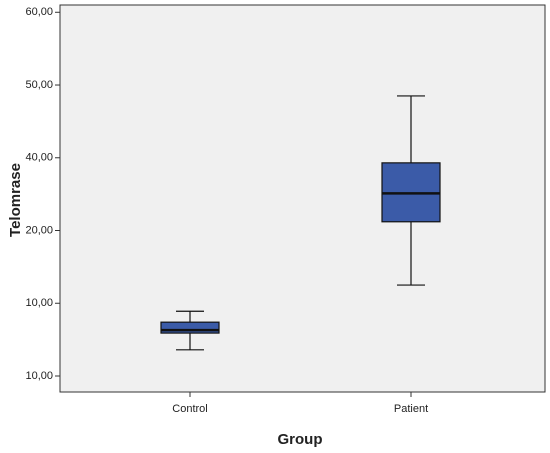 The image size is (550, 453). I want to click on y-tick-label: 40,00, so click(39, 158).